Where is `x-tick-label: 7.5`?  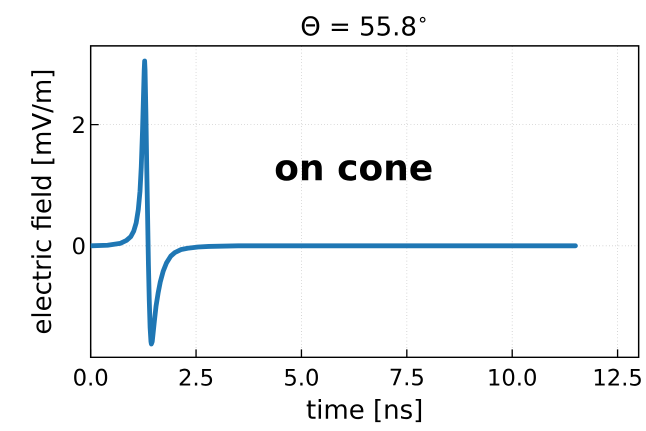
x-tick-label: 7.5 is located at coordinates (406, 377).